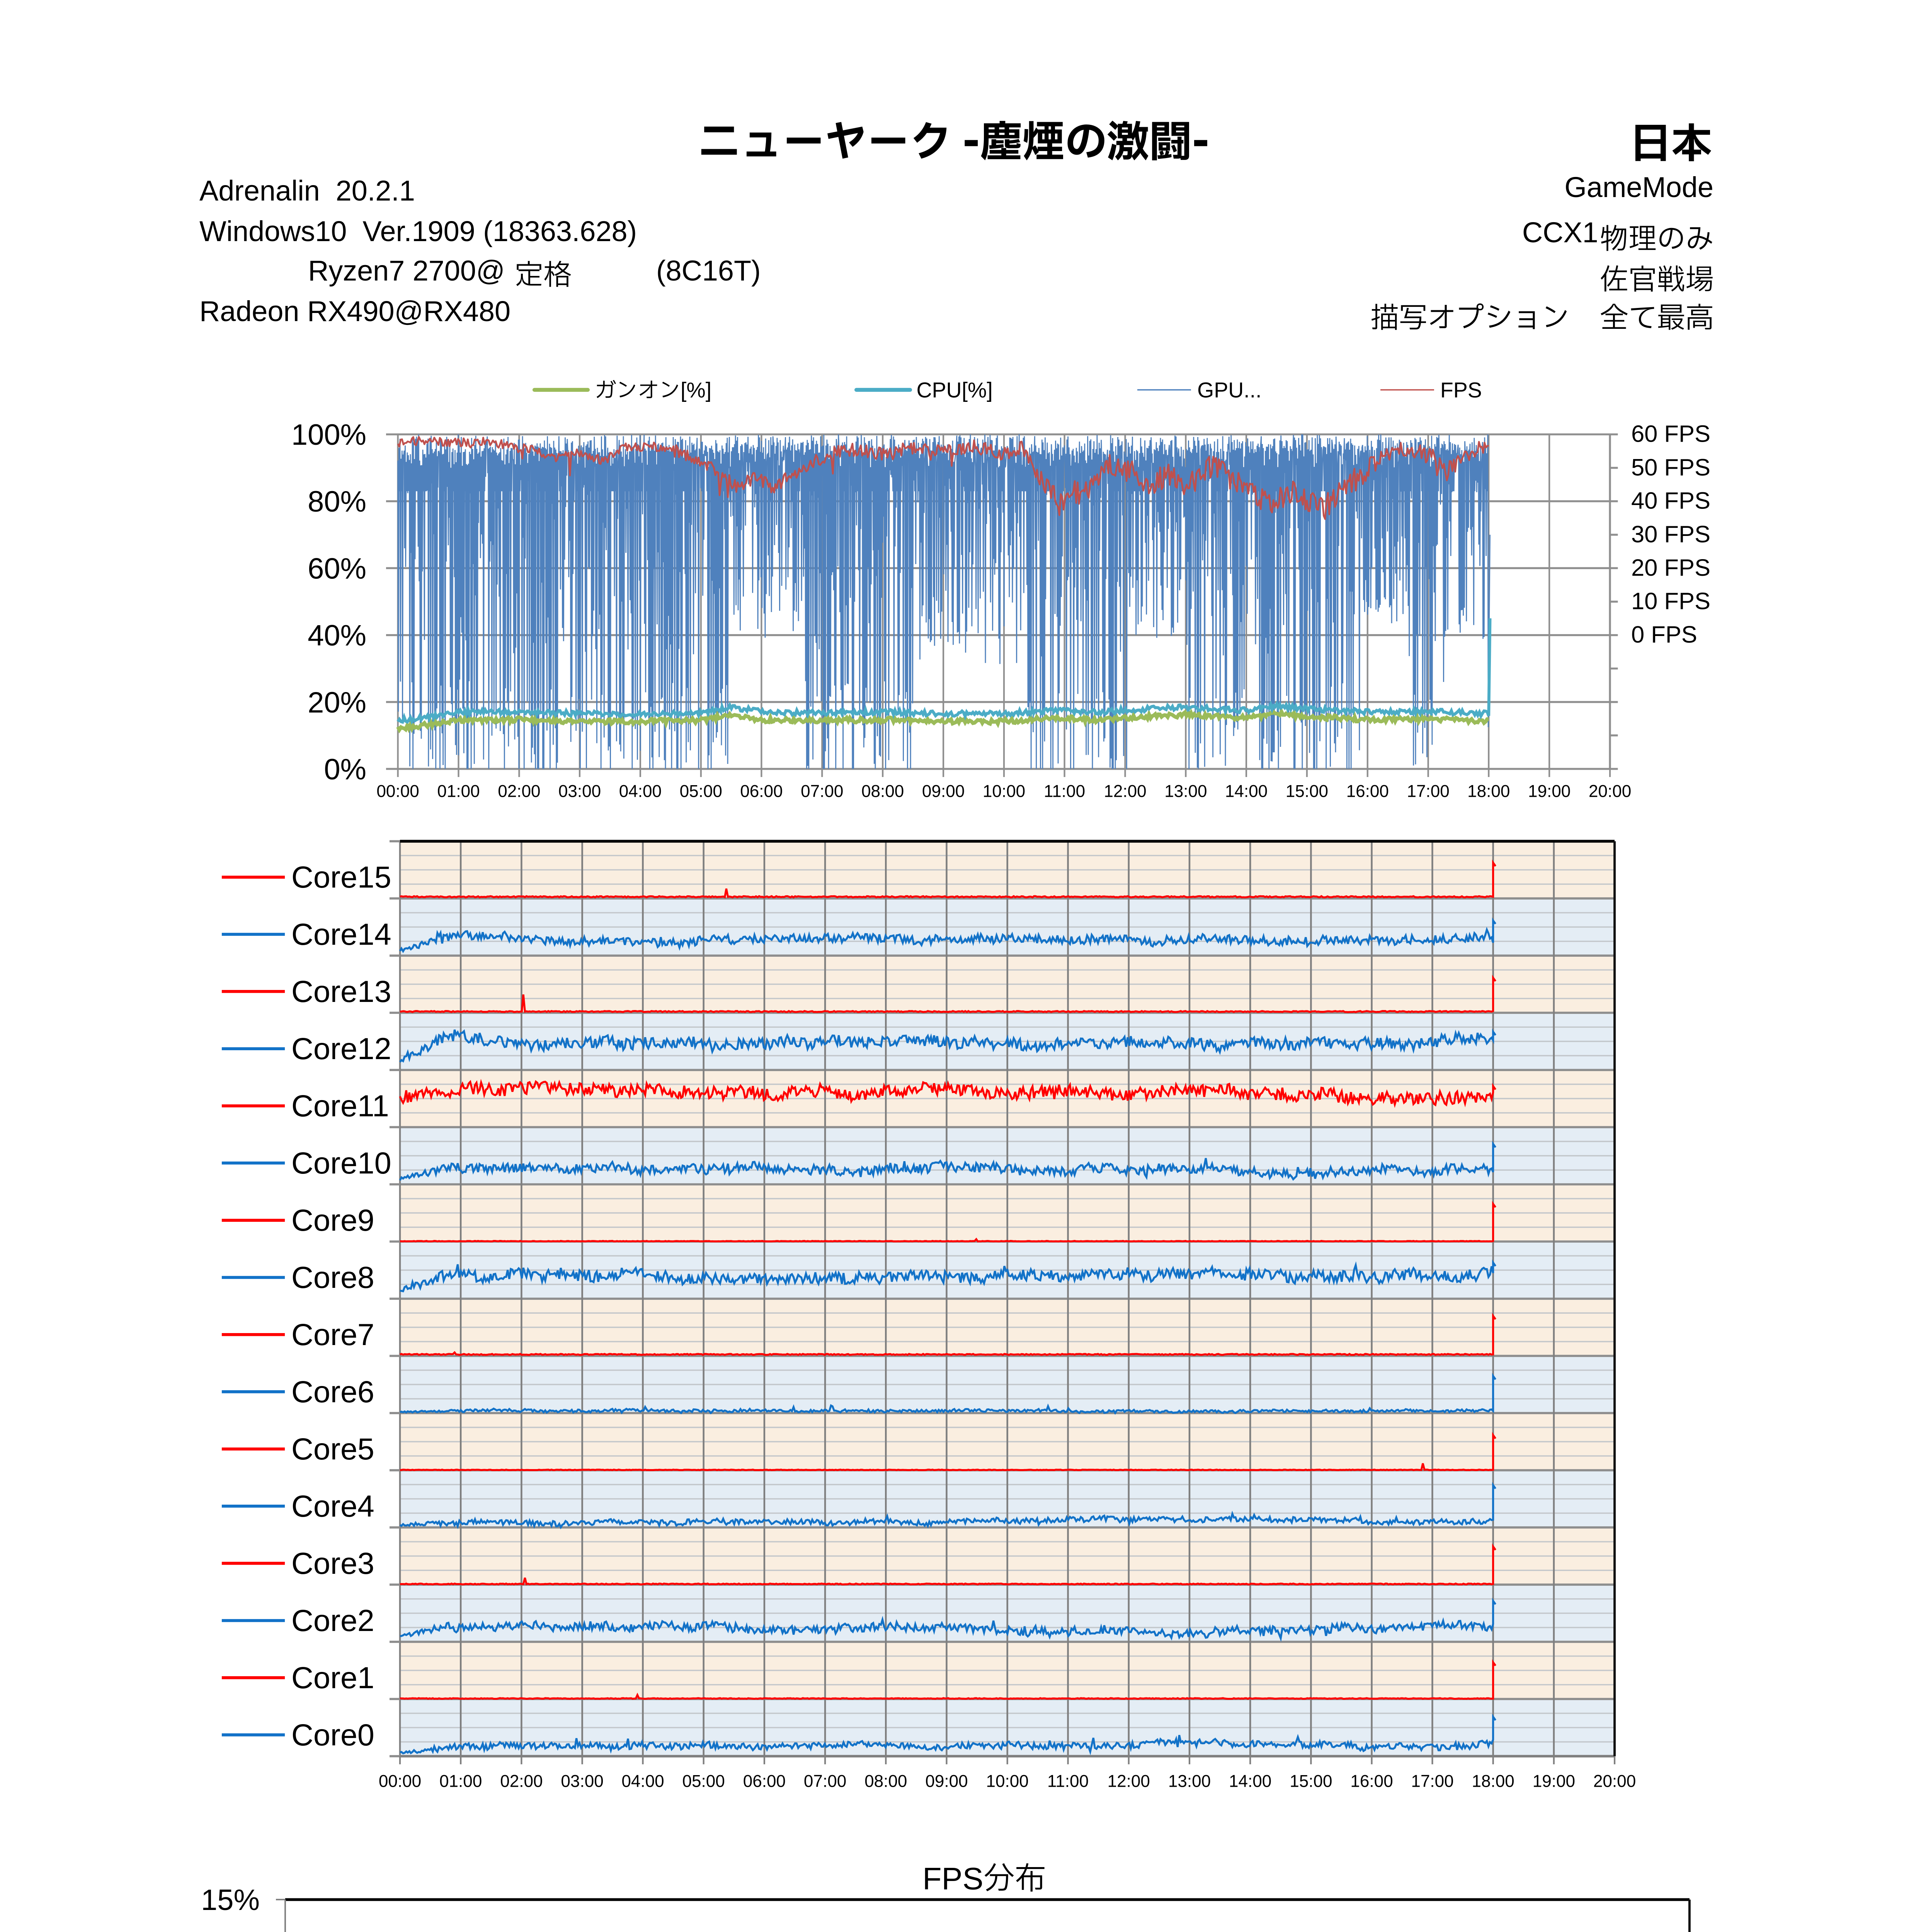 Image resolution: width=1916 pixels, height=1932 pixels. I want to click on svg-text: Core12, so click(341, 1049).